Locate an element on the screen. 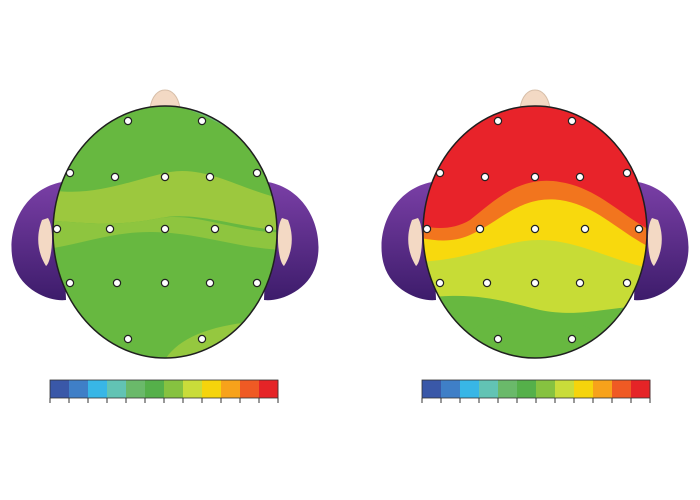  left-colorbar is located at coordinates (164, 391).